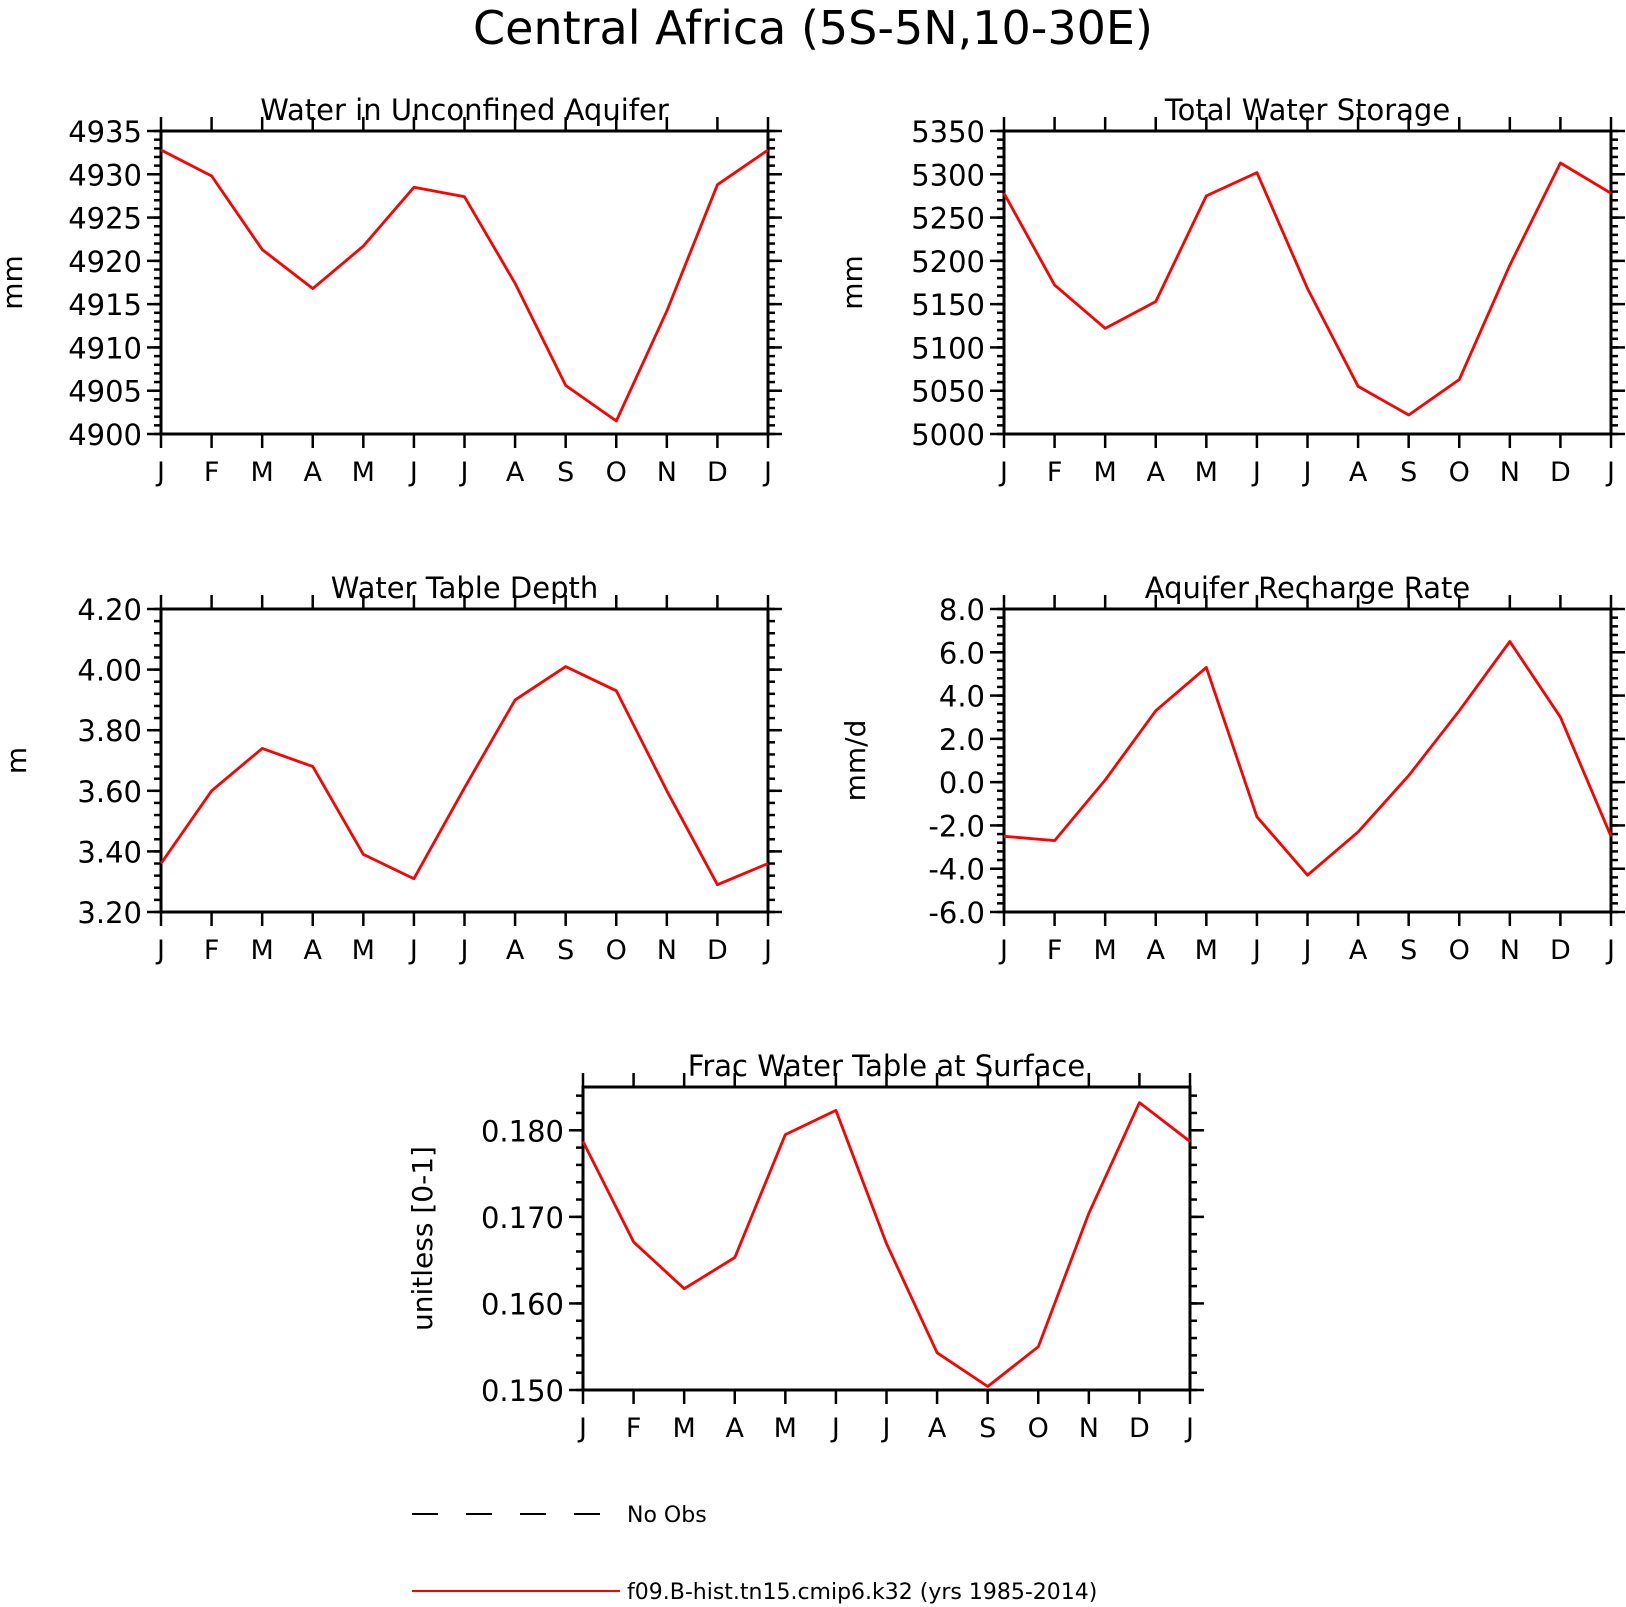  Describe the element at coordinates (948, 219) in the screenshot. I see `y-tick-label: 5250` at that location.